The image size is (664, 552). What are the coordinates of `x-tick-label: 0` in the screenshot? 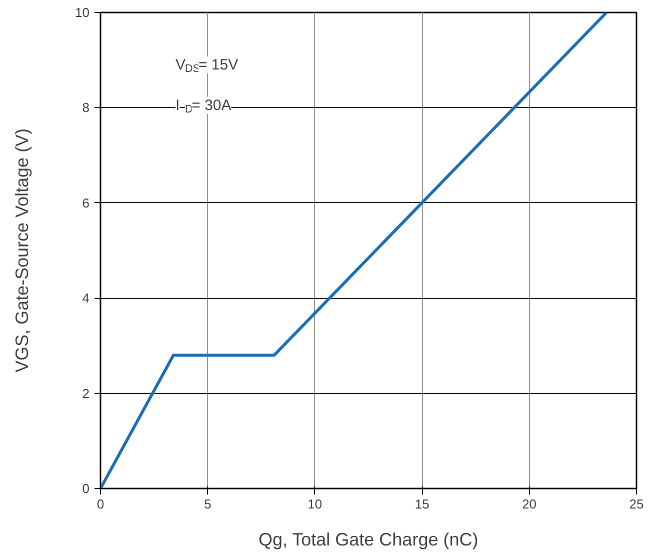 It's located at (100, 504).